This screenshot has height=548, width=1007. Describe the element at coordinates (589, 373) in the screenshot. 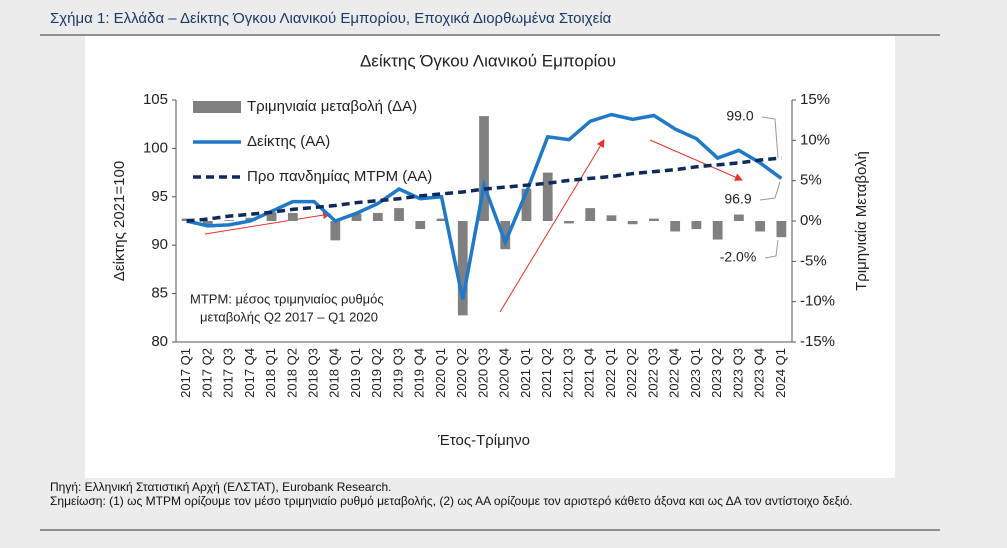

I see `x-tick-label: 2021 Q4` at that location.